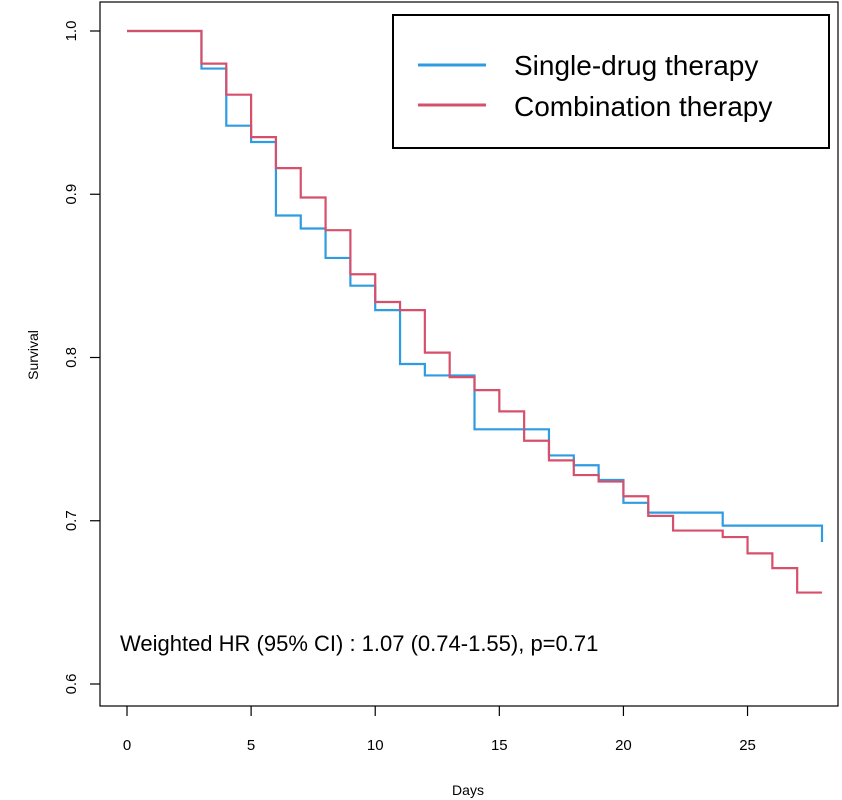 This screenshot has width=842, height=800. I want to click on y-tick-label: 0.7, so click(71, 520).